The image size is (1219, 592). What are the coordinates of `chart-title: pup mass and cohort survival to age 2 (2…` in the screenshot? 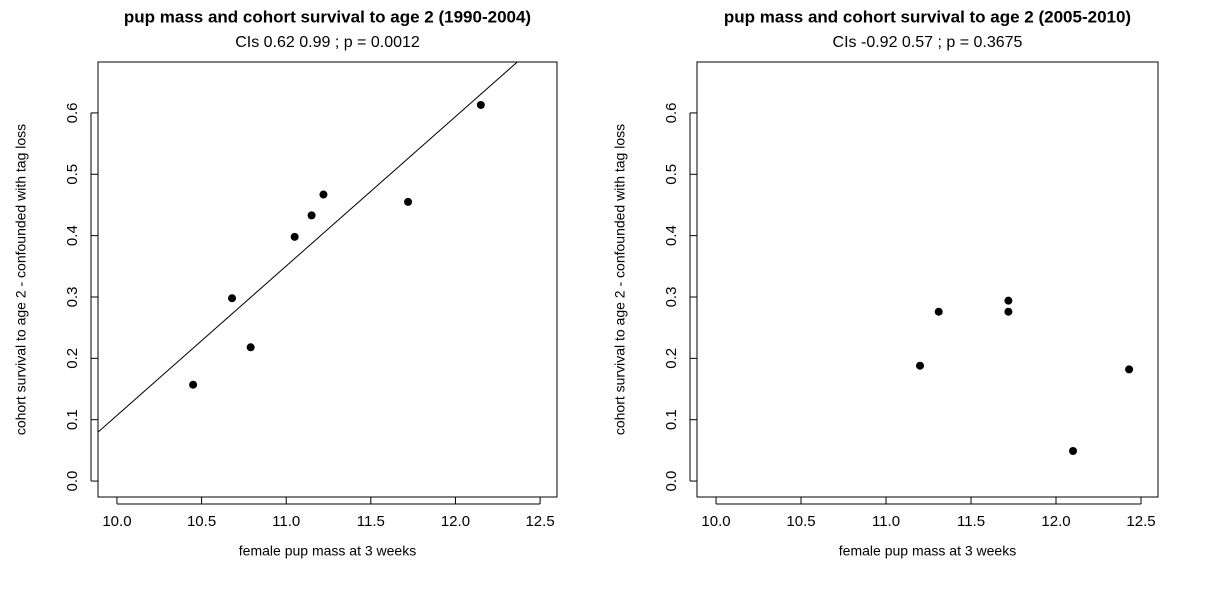 It's located at (927, 16).